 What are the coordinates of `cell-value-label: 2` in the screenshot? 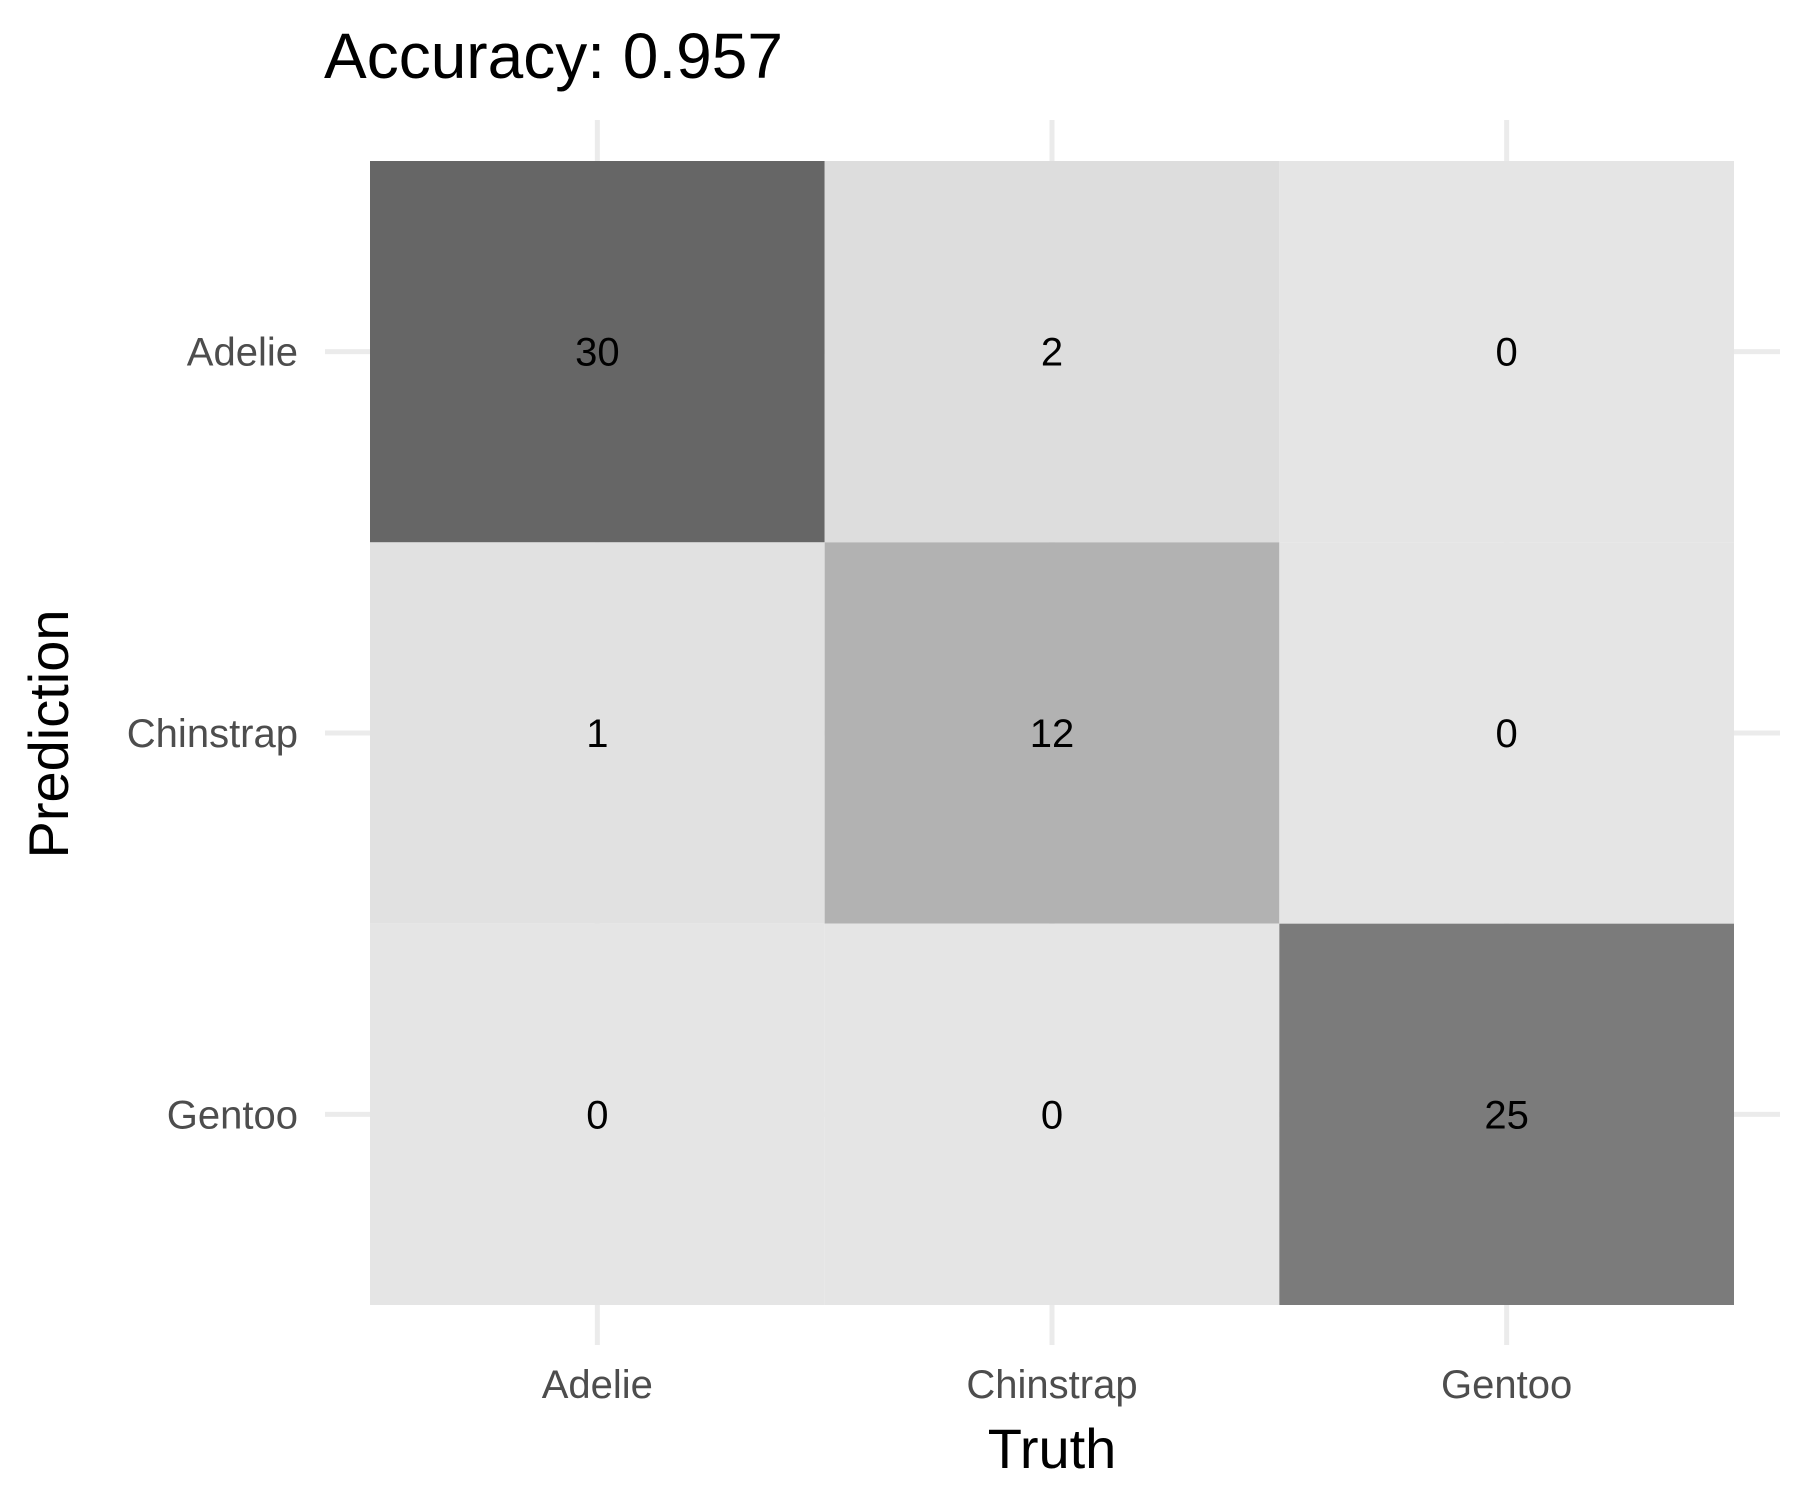 It's located at (1052, 353).